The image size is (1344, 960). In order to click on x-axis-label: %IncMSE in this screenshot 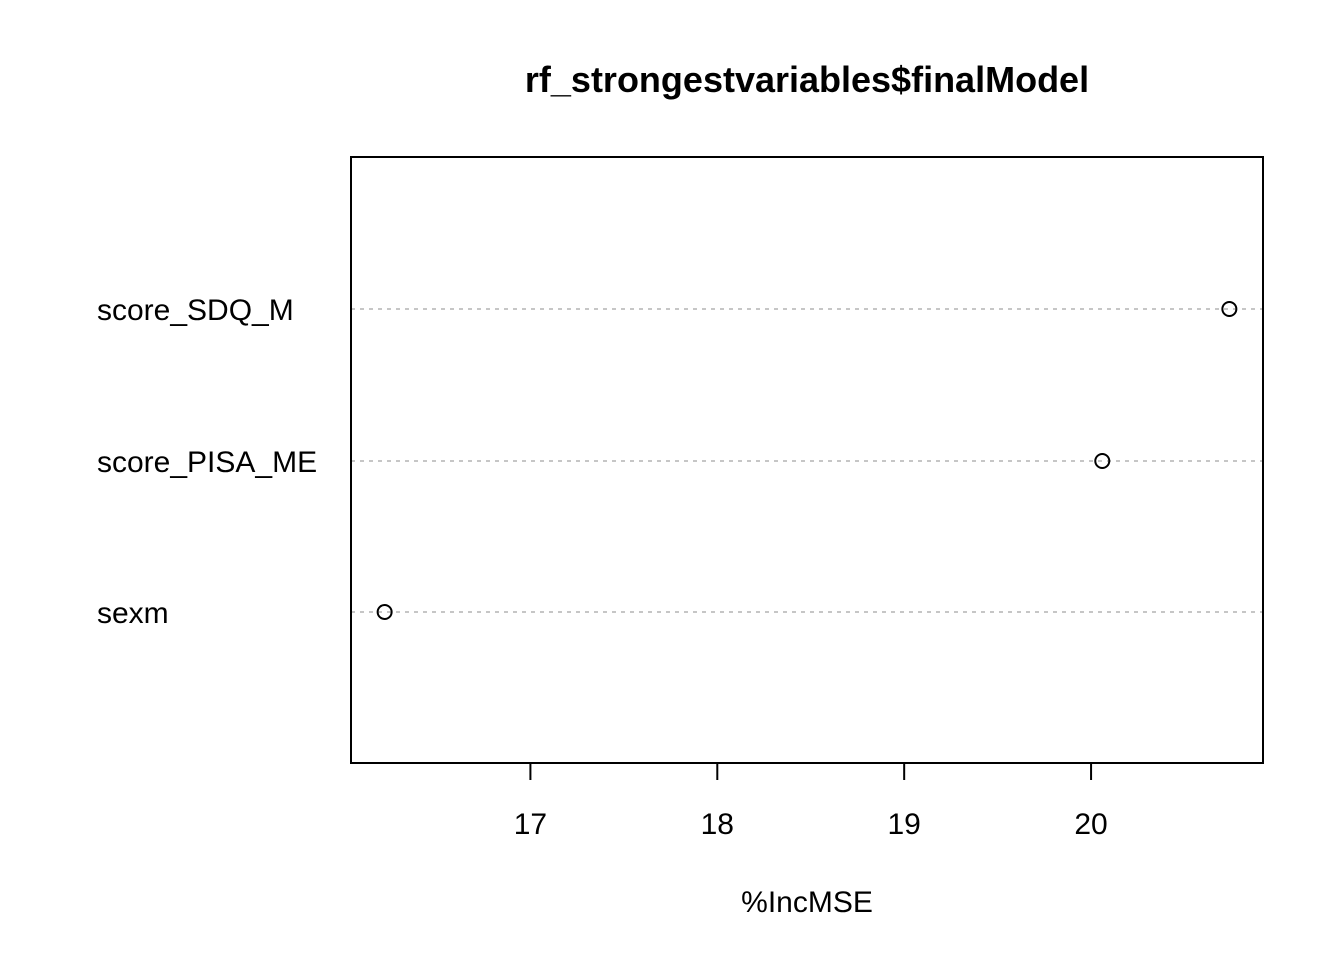, I will do `click(807, 902)`.